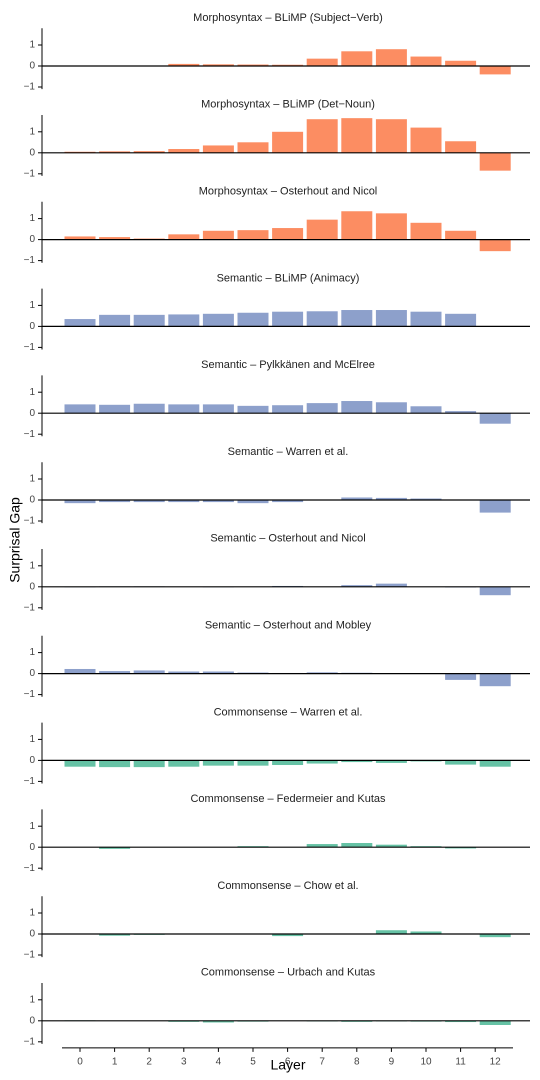  Describe the element at coordinates (288, 365) in the screenshot. I see `panel-title: Semantic – Pylkkänen and McElree` at that location.